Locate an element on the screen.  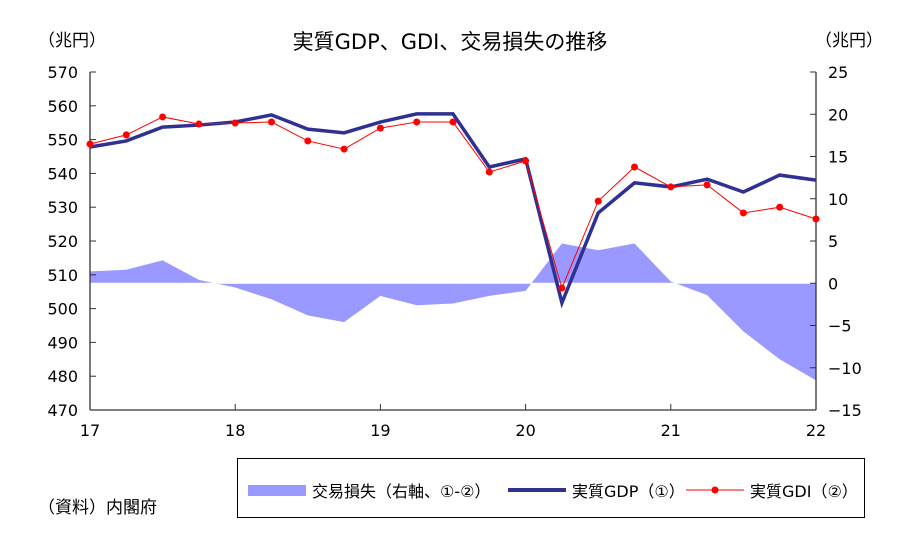
x-tick-label: 17 is located at coordinates (90, 430).